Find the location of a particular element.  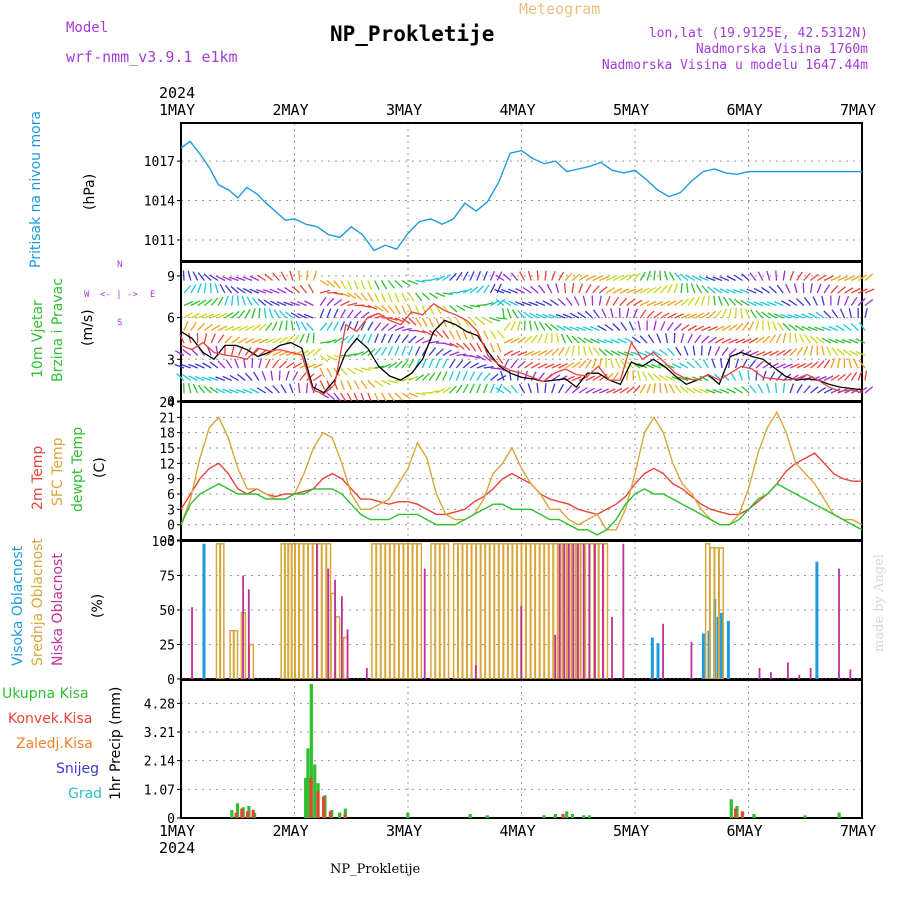

y-tick-label: 1011 is located at coordinates (159, 241).